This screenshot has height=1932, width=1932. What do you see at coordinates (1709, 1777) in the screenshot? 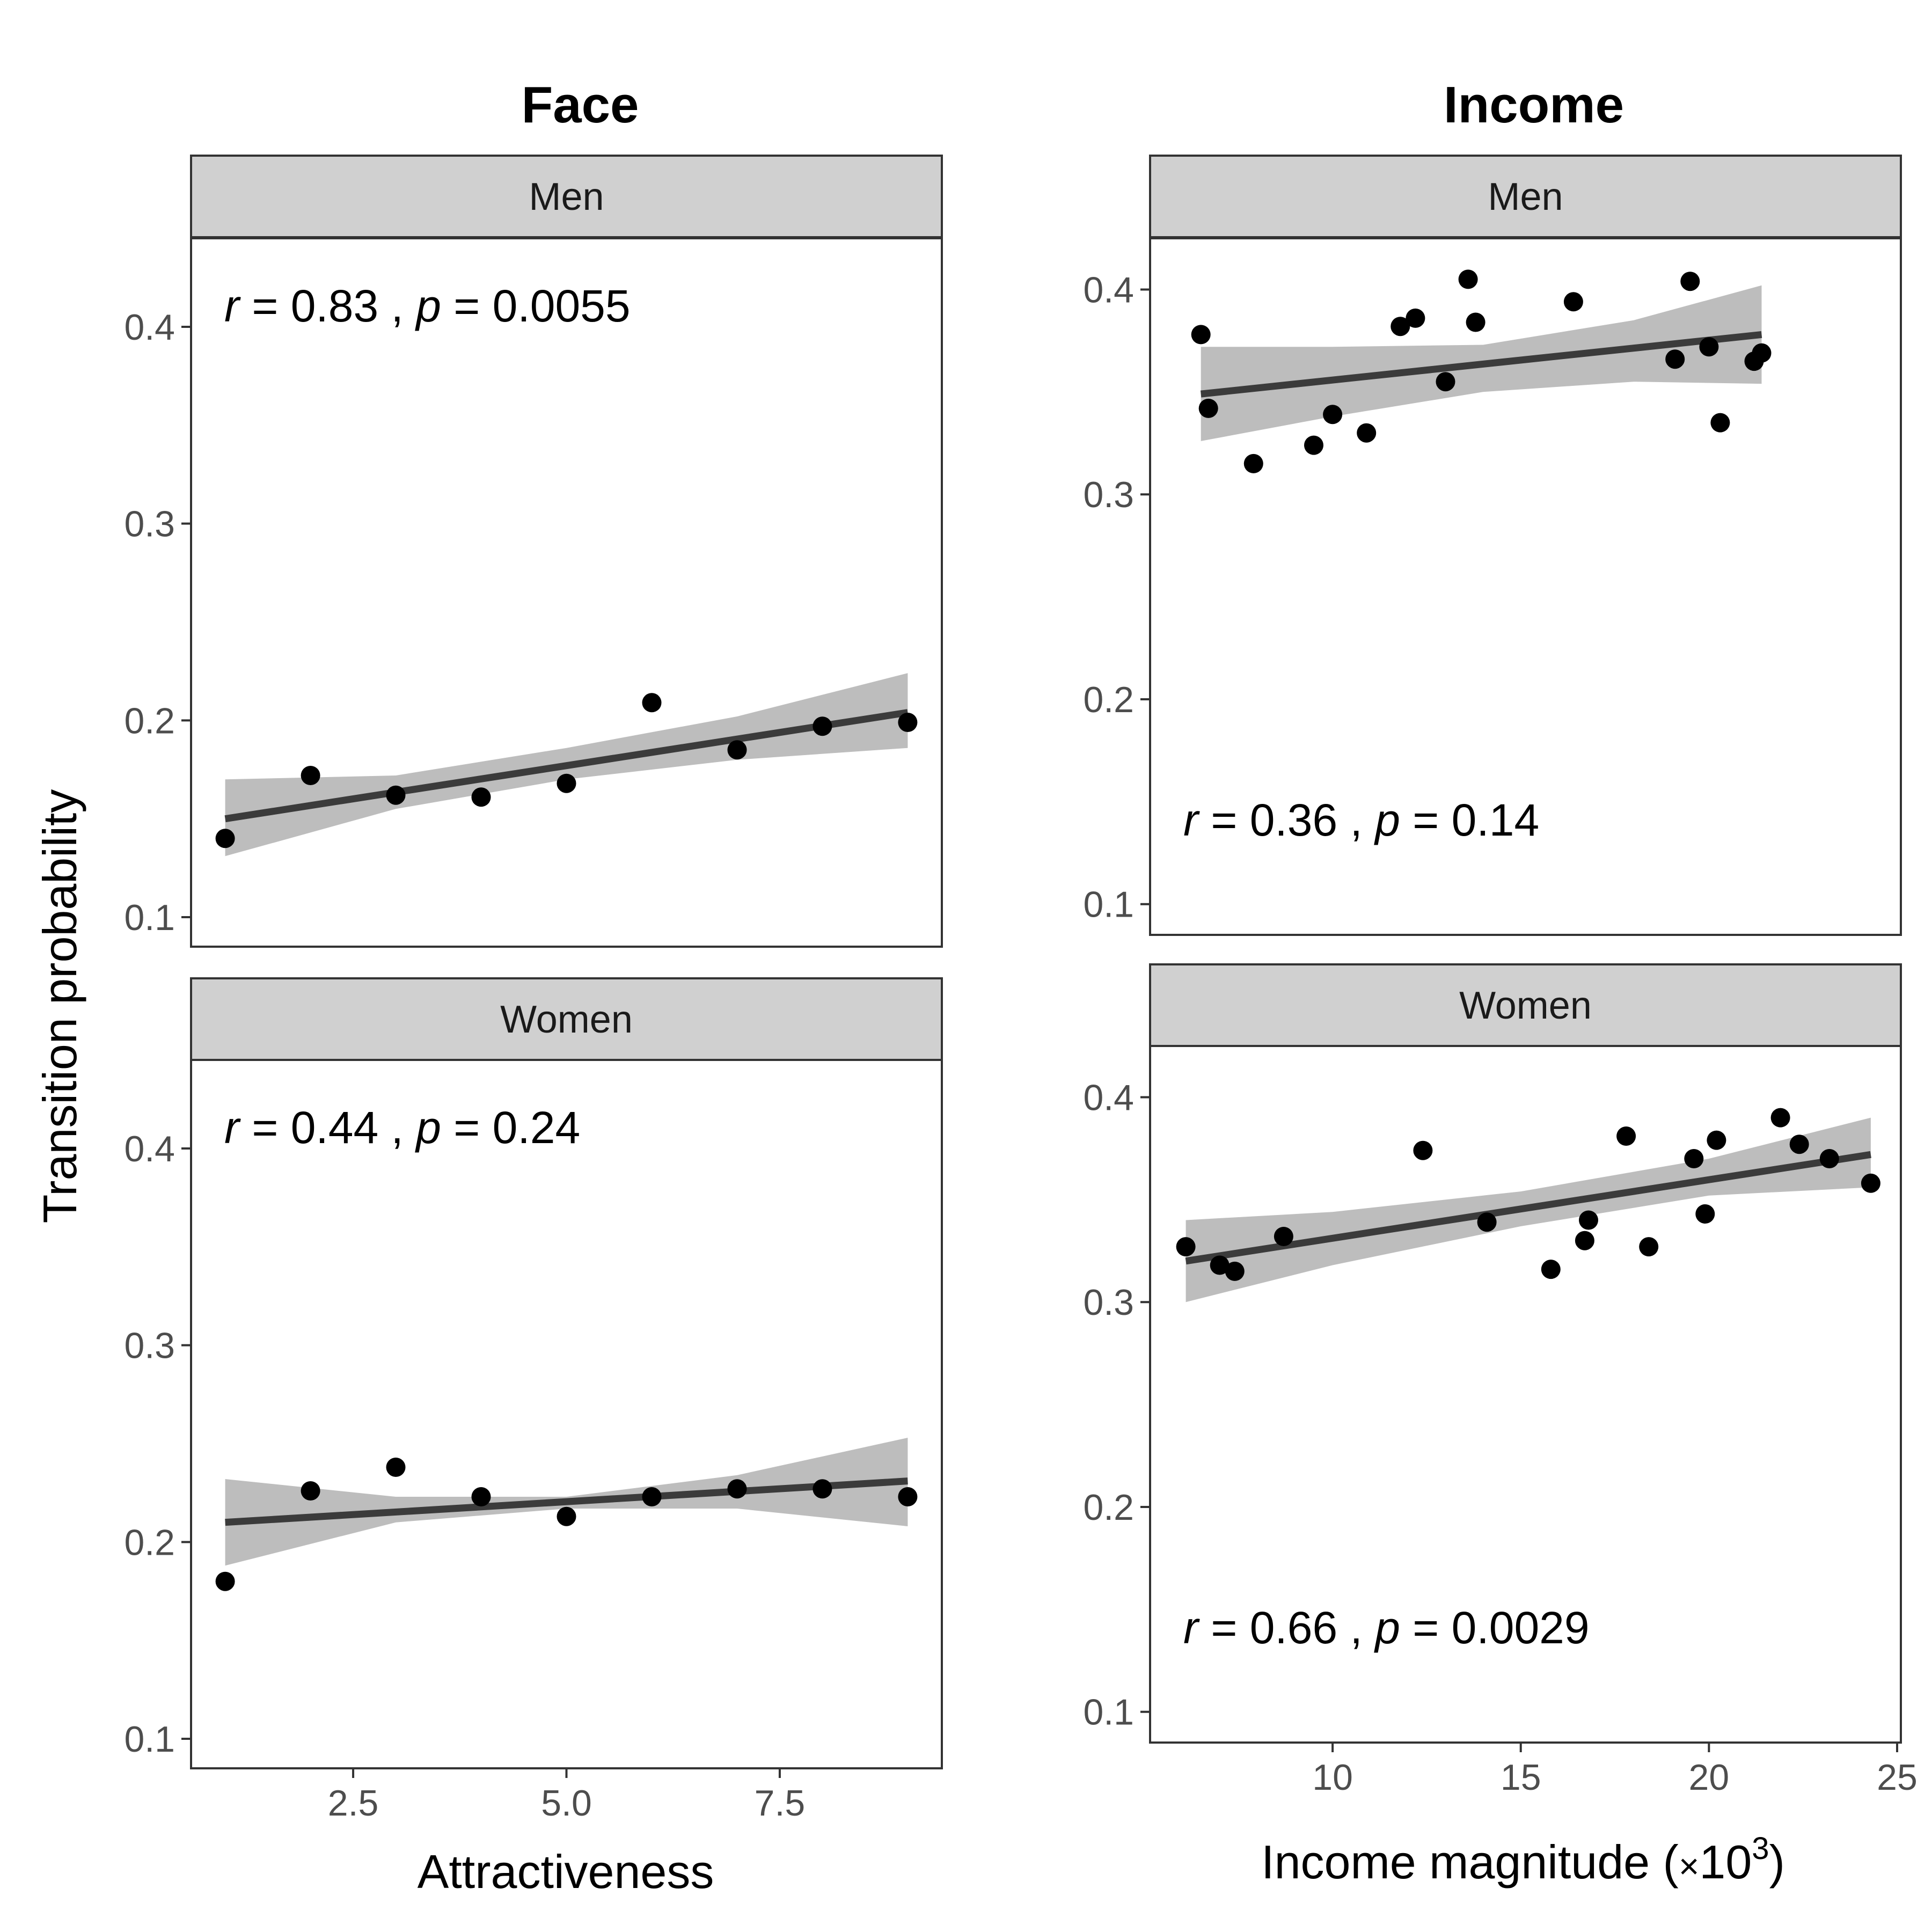
I see `x-tick-label-income-women: 20` at bounding box center [1709, 1777].